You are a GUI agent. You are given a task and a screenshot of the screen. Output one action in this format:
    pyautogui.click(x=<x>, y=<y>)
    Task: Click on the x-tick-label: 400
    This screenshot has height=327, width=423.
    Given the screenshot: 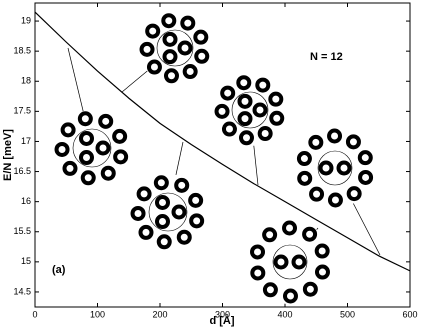 What is the action you would take?
    pyautogui.click(x=284, y=314)
    